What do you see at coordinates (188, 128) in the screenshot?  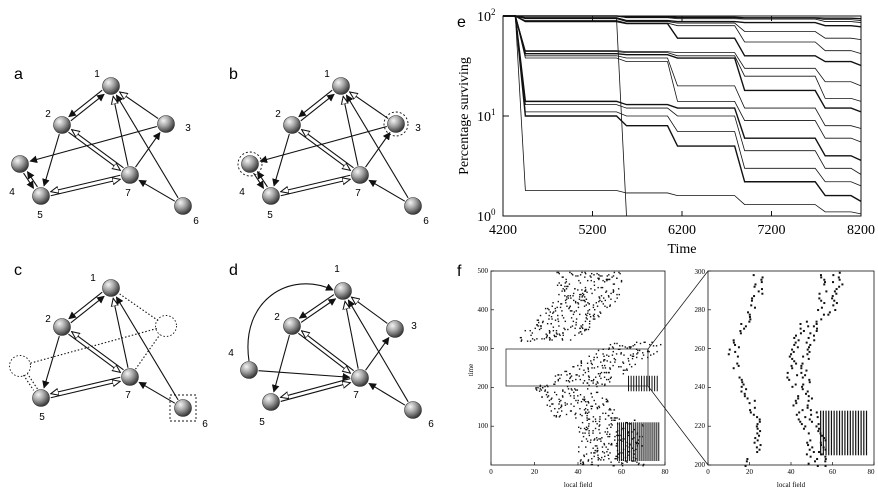 I see `net-a-node-label-3: 3` at bounding box center [188, 128].